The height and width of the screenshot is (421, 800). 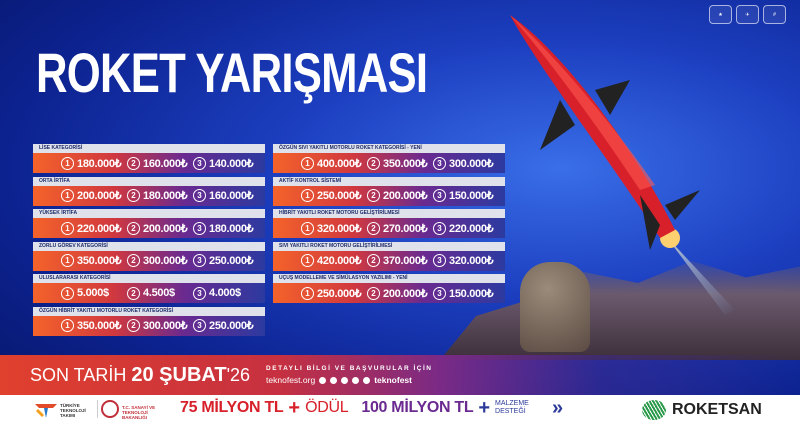 What do you see at coordinates (94, 163) in the screenshot?
I see `prize-rank-1: 1 180.000₺` at bounding box center [94, 163].